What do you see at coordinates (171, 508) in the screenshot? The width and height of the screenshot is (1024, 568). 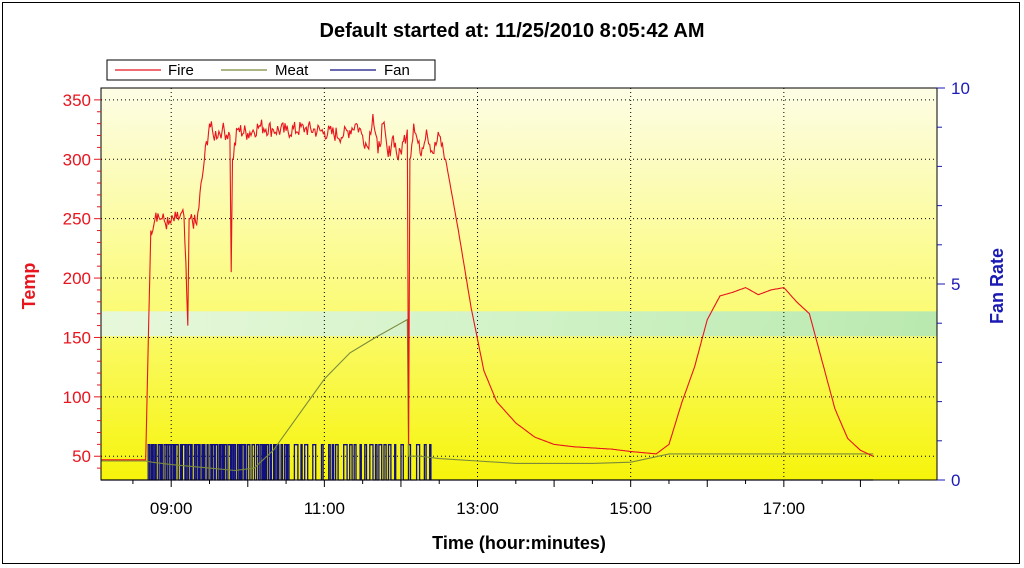 I see `x-tick-label: 09:00` at bounding box center [171, 508].